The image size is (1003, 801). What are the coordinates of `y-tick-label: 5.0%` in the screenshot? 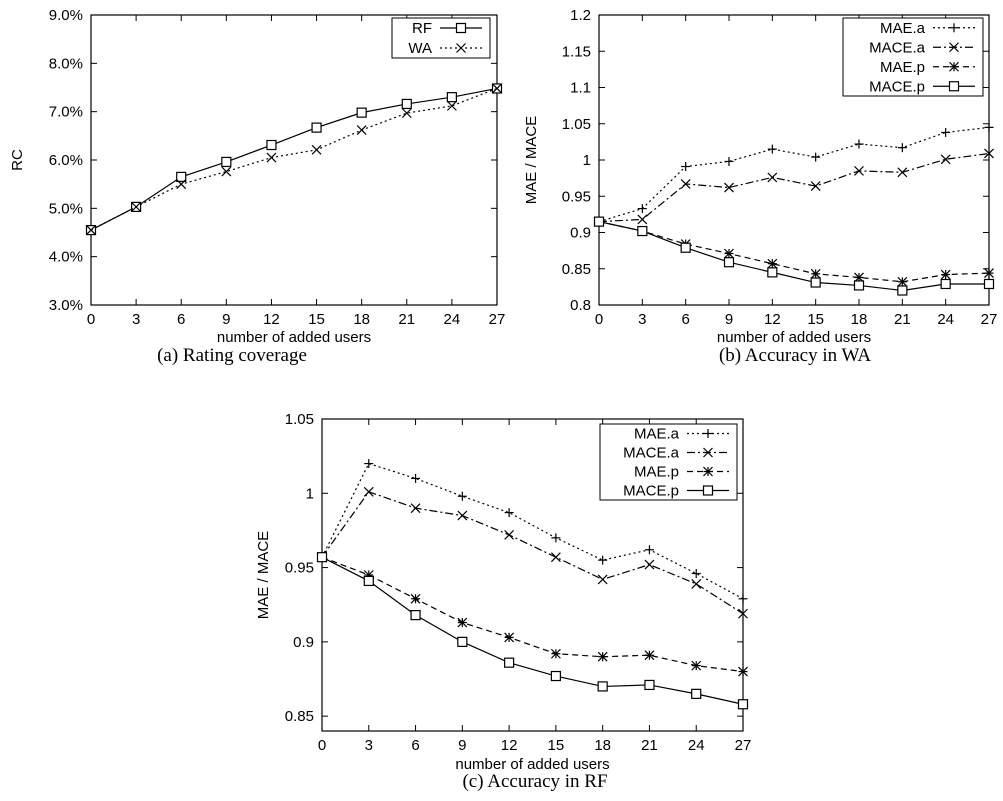 It's located at (66, 208).